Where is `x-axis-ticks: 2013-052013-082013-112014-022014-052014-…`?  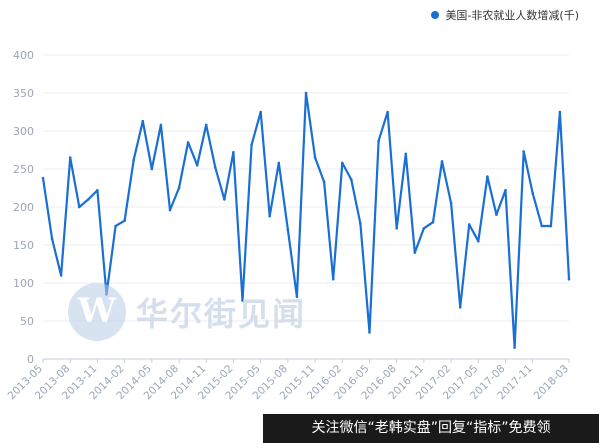 x-axis-ticks: 2013-052013-082013-112014-022014-052014-… is located at coordinates (289, 380).